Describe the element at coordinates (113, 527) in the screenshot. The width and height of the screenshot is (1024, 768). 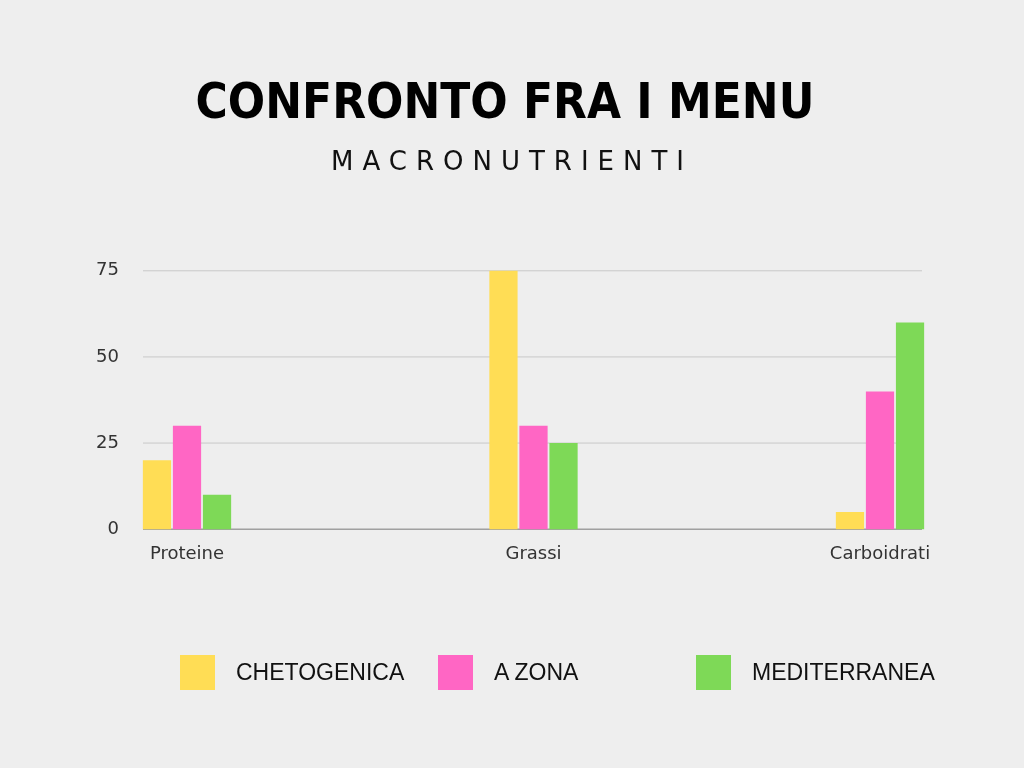
I see `y-tick-label: 0` at that location.